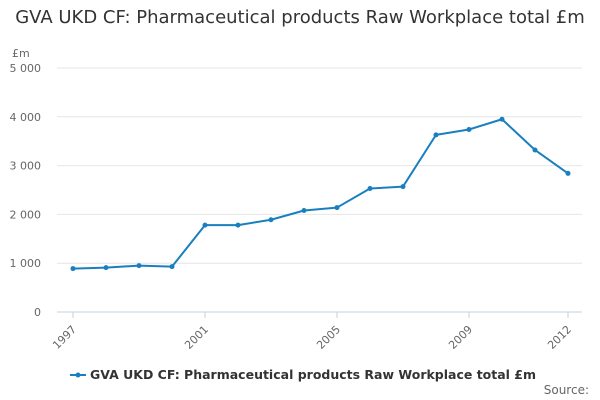 The height and width of the screenshot is (400, 600). What do you see at coordinates (26, 68) in the screenshot?
I see `y-tick-label-5: 5 000` at bounding box center [26, 68].